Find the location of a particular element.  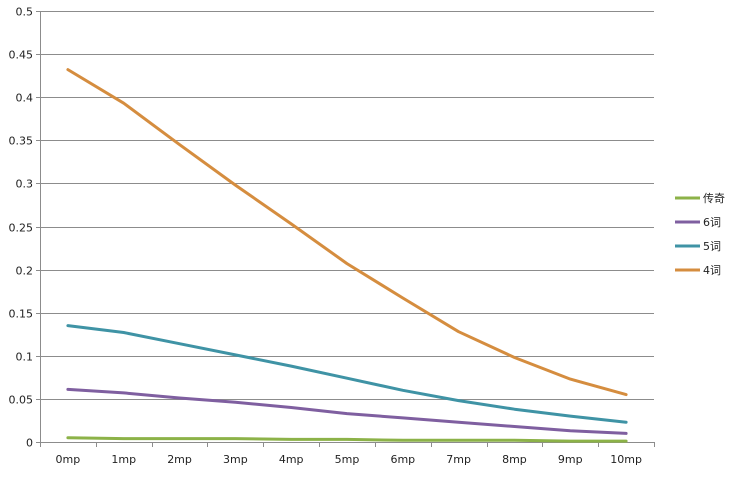

x-axis: 0mp 1mp 2mp 3mp 4mp 5mp 6mp 7mp 8mp 9mp 10mp is located at coordinates (347, 454).